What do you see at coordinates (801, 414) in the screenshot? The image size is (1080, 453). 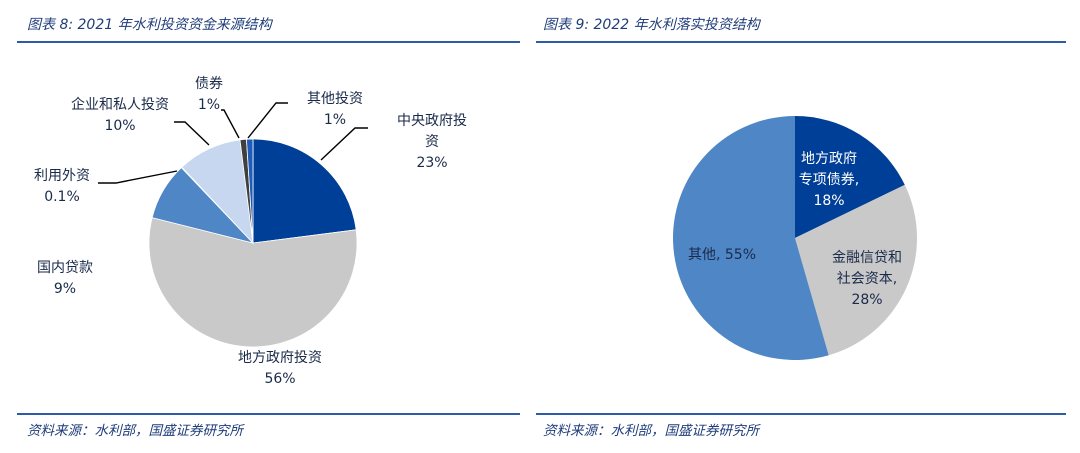 I see `figure-9-bottom-rule` at bounding box center [801, 414].